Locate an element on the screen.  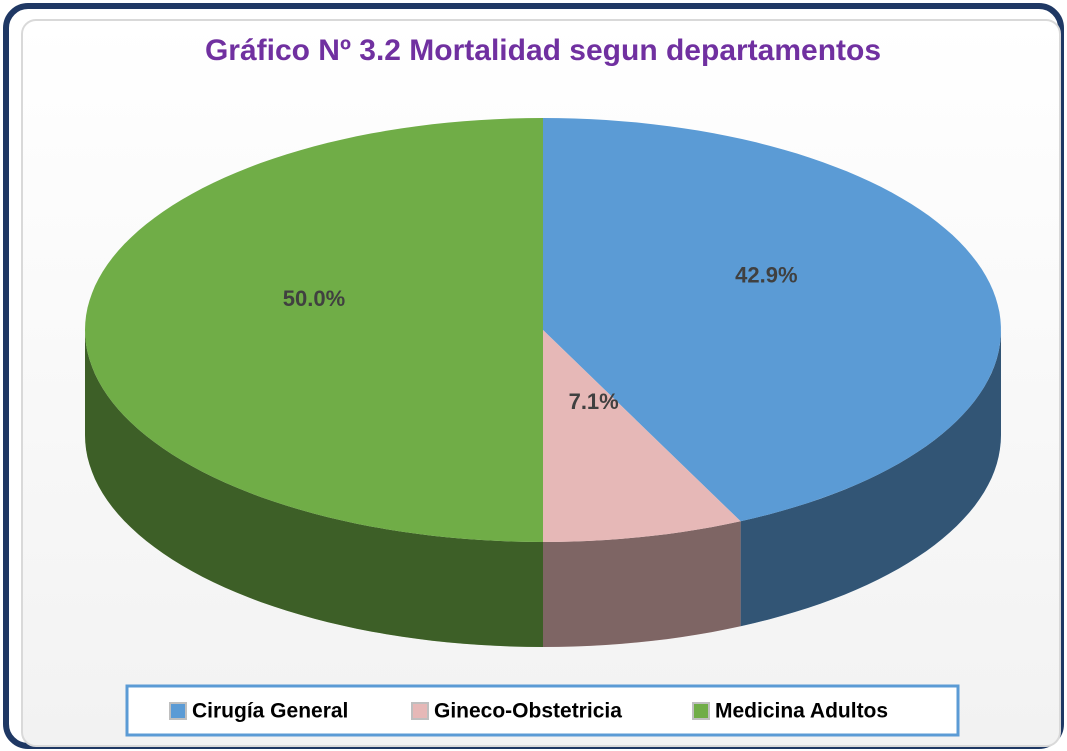
legend is located at coordinates (542, 710).